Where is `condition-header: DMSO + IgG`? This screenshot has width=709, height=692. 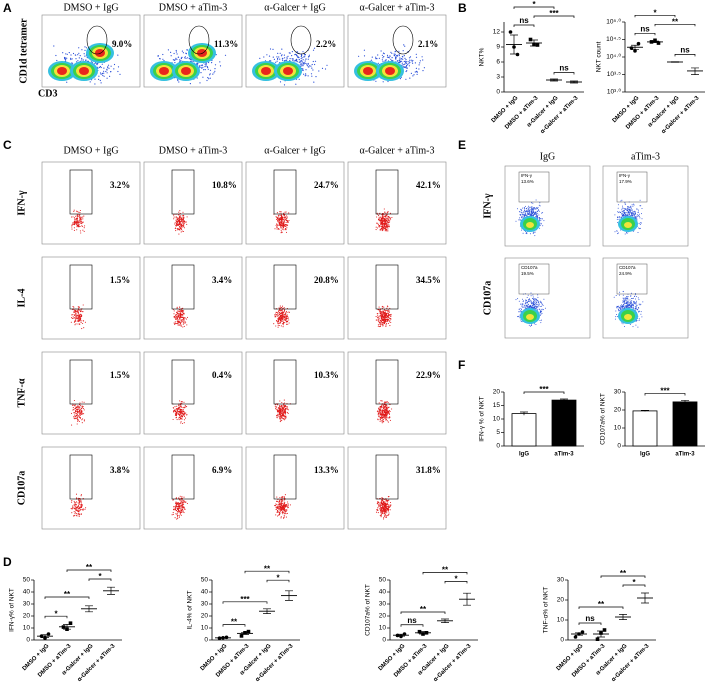 condition-header: DMSO + IgG is located at coordinates (90, 150).